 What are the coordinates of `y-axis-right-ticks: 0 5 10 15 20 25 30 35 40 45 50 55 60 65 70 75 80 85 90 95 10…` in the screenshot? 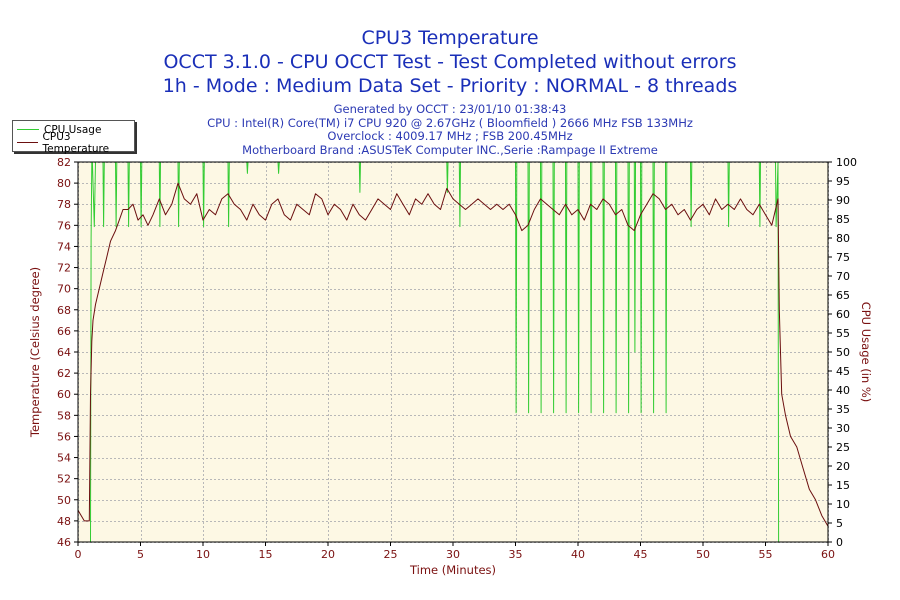 It's located at (842, 352).